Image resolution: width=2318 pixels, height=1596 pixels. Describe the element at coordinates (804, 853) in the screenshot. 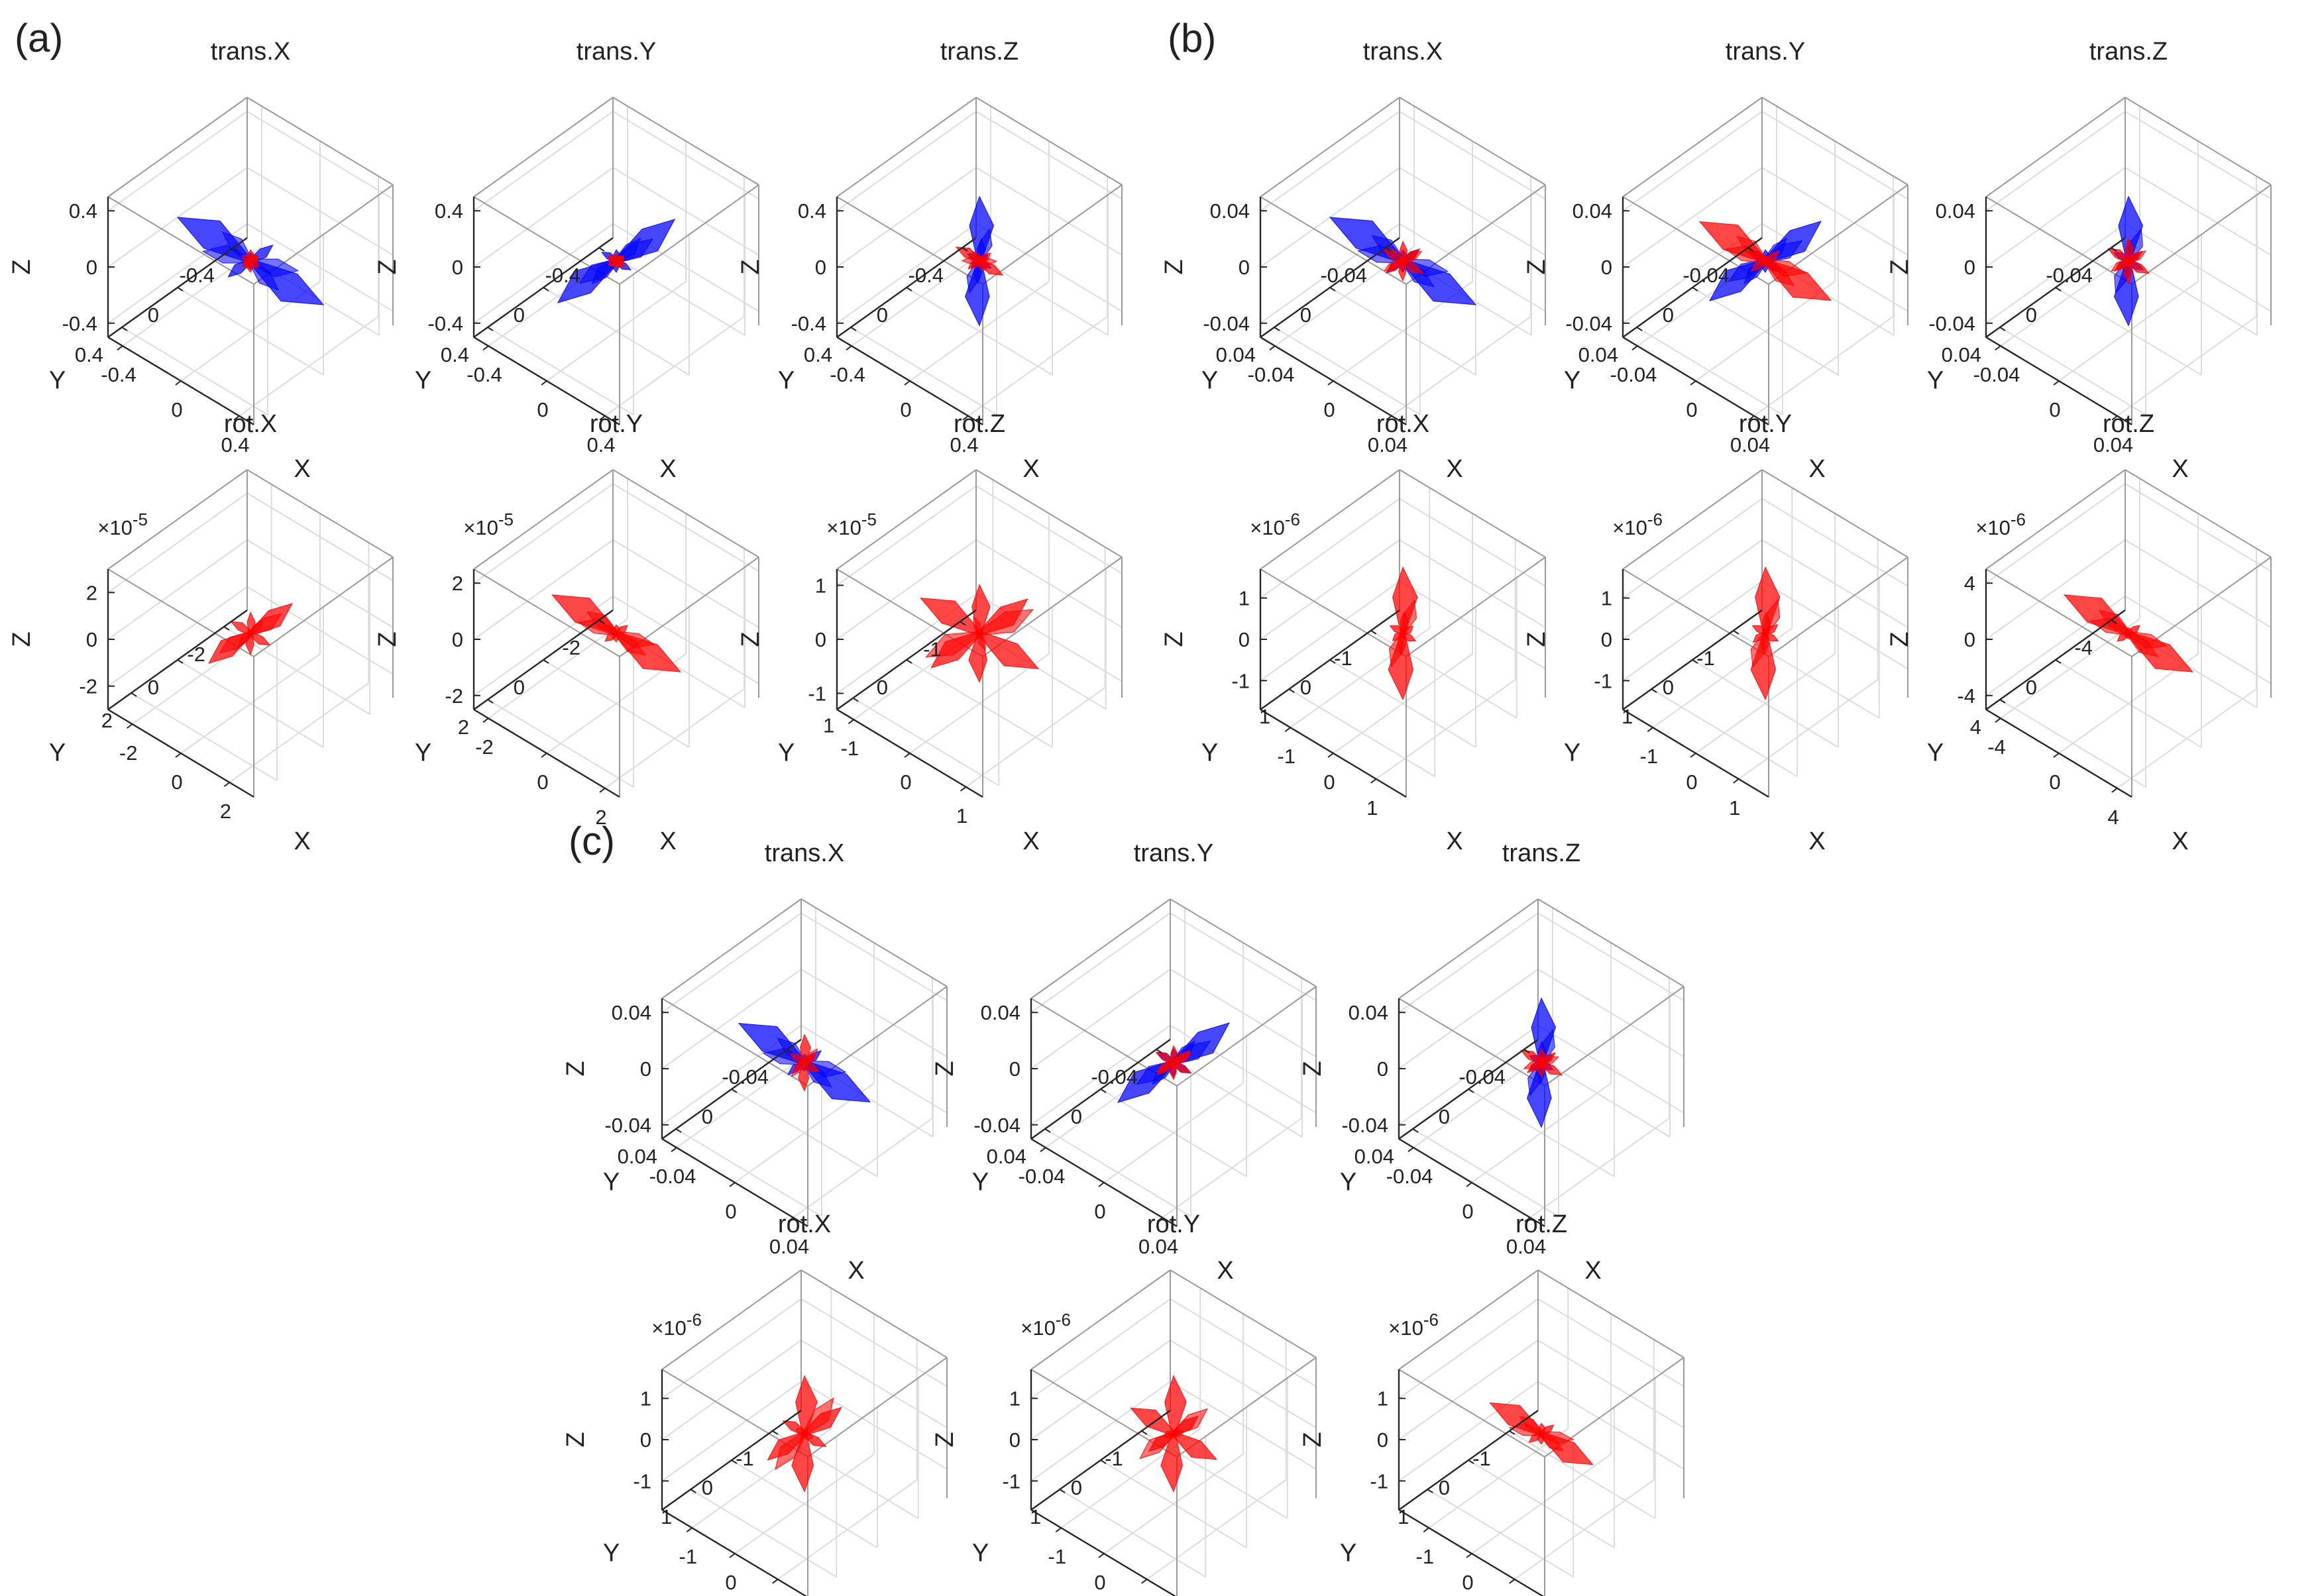

I see `subplot-title: trans.X` at that location.